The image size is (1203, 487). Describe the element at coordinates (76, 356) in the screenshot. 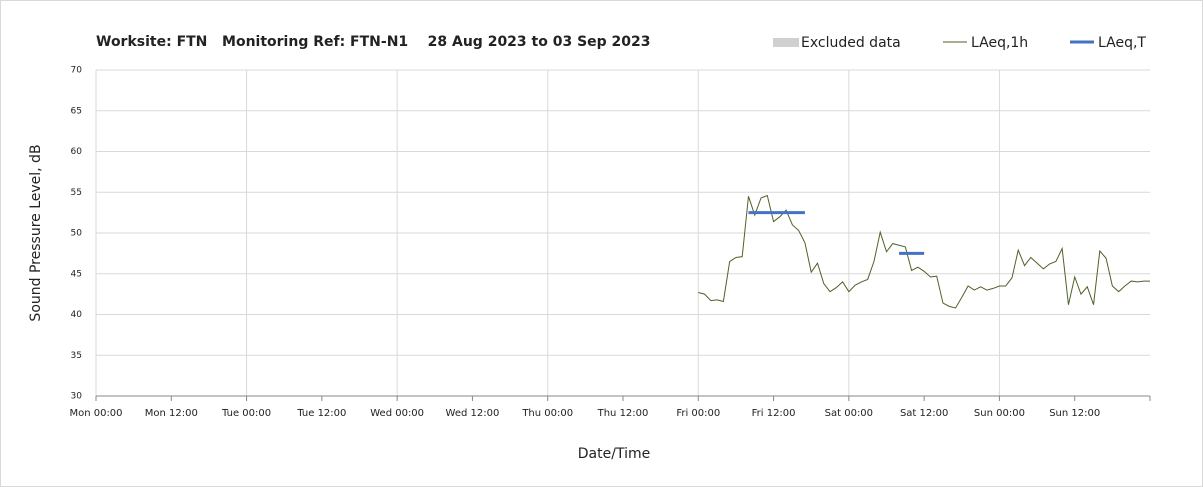

I see `y-tick-label: 35` at that location.